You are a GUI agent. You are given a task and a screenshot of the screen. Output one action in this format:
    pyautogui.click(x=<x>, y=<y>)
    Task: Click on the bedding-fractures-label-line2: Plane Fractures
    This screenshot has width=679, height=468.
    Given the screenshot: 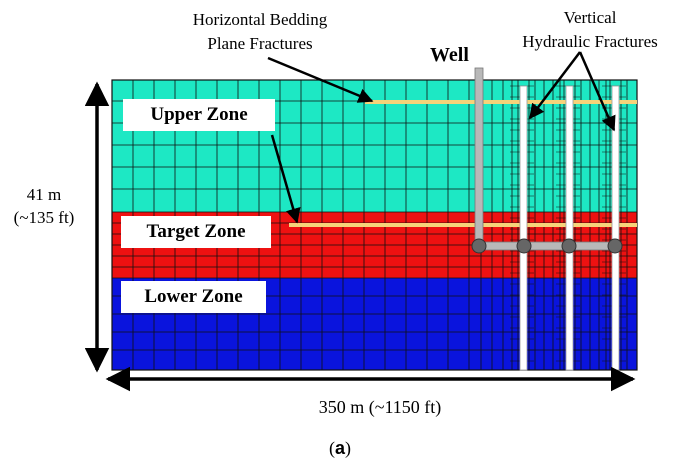 What is the action you would take?
    pyautogui.click(x=260, y=43)
    